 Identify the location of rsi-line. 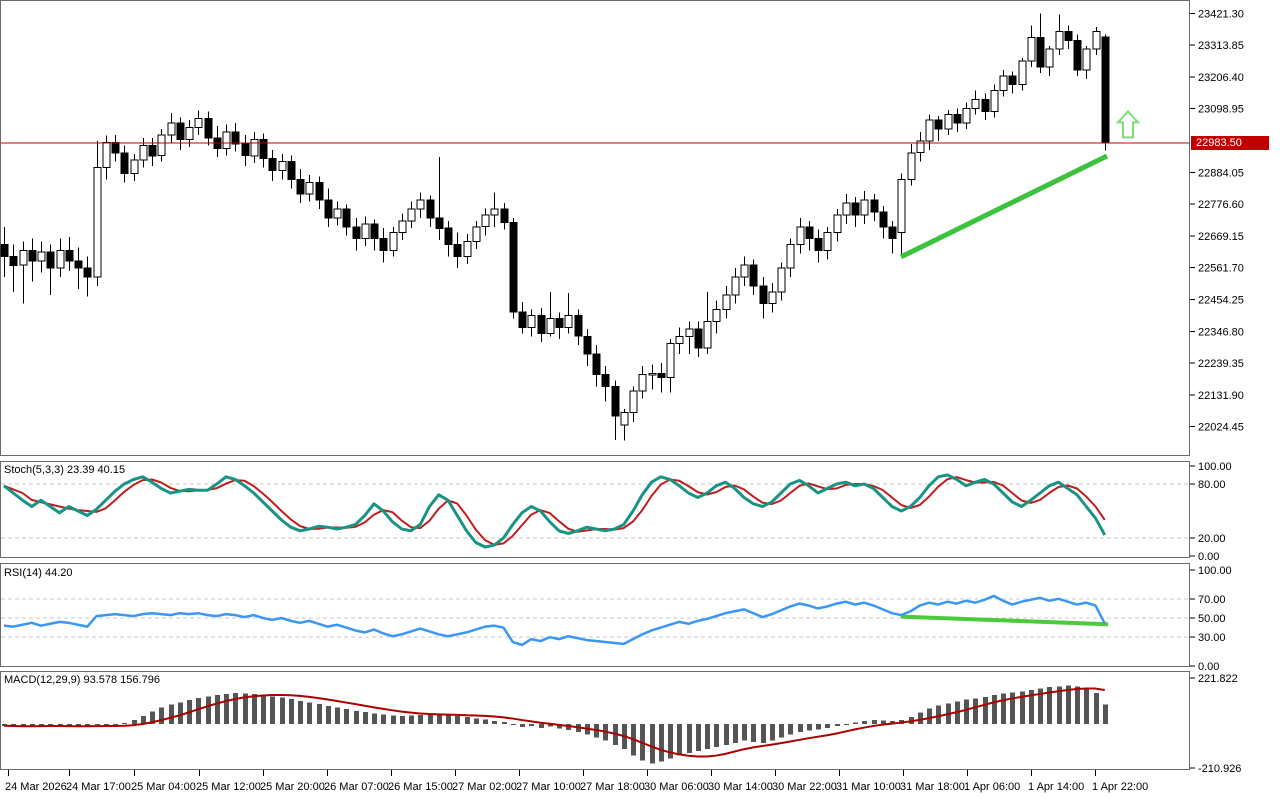
(554, 620).